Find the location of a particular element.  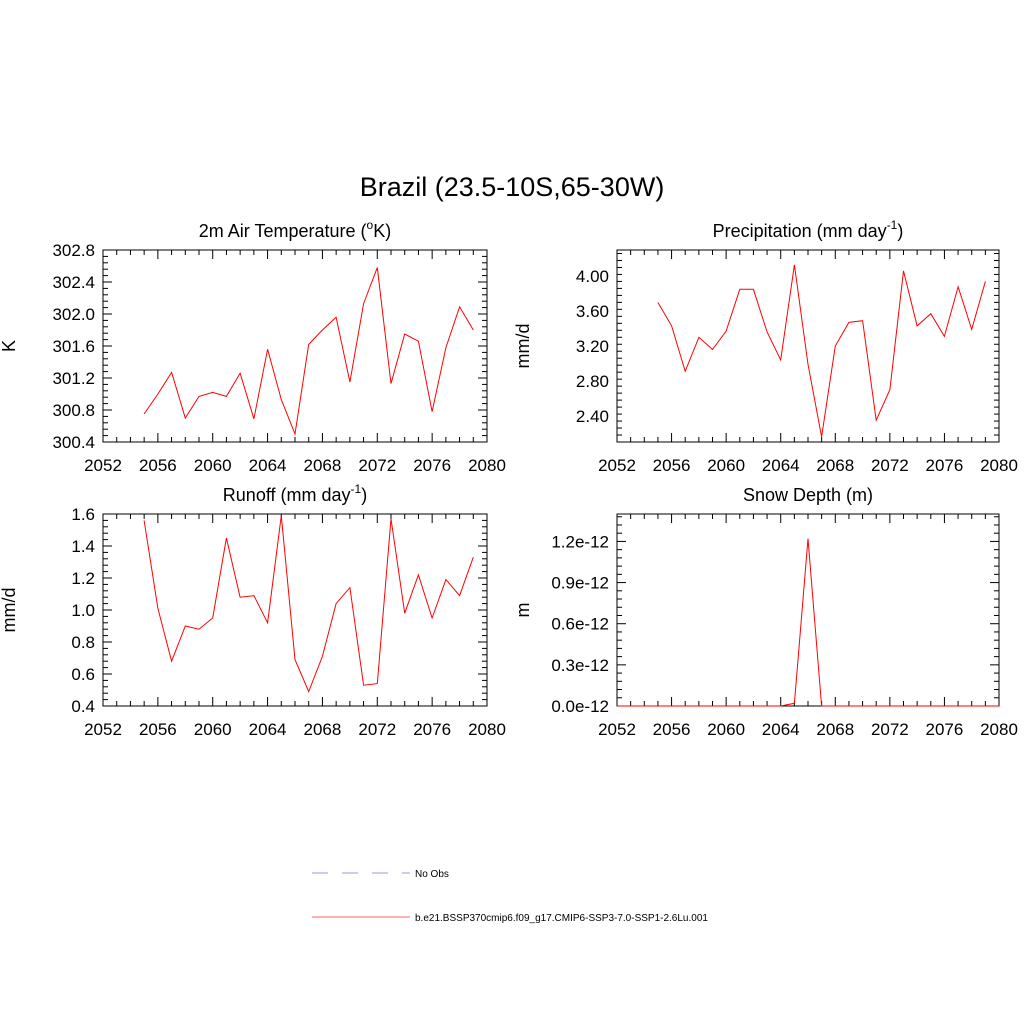

panel-4-ytick-label: 0.0e-12 is located at coordinates (580, 706).